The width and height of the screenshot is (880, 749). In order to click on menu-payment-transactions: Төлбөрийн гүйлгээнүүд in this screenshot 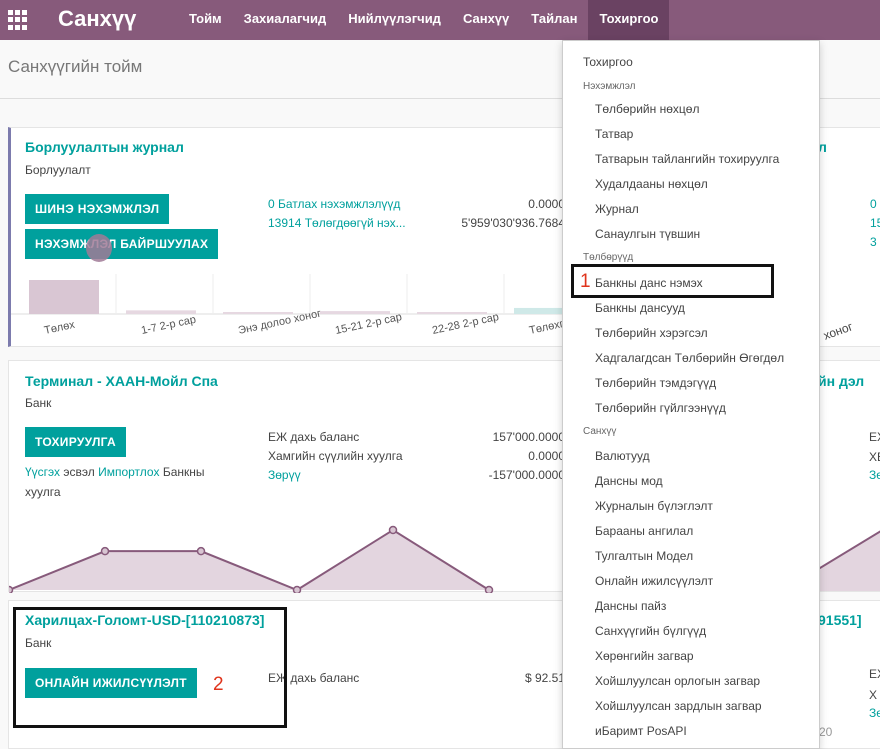, I will do `click(660, 408)`.